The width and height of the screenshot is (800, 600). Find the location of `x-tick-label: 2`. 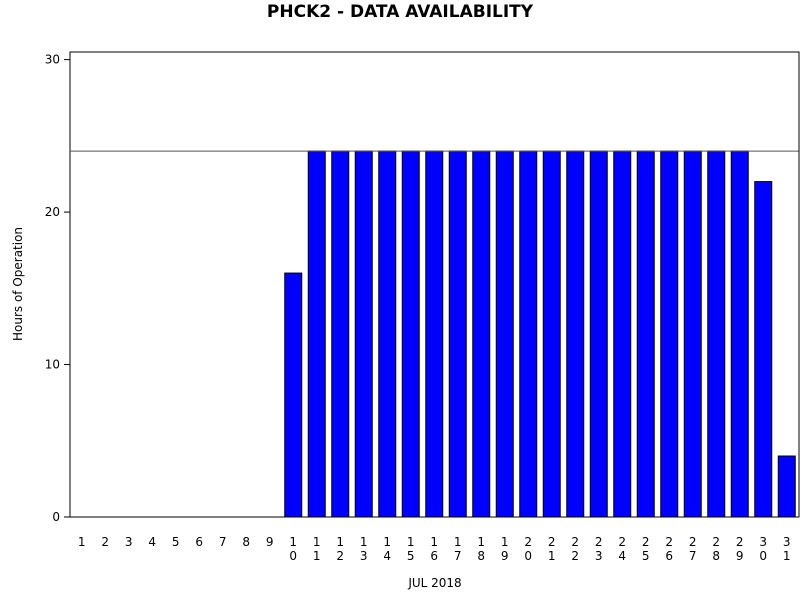

x-tick-label: 2 is located at coordinates (105, 542).